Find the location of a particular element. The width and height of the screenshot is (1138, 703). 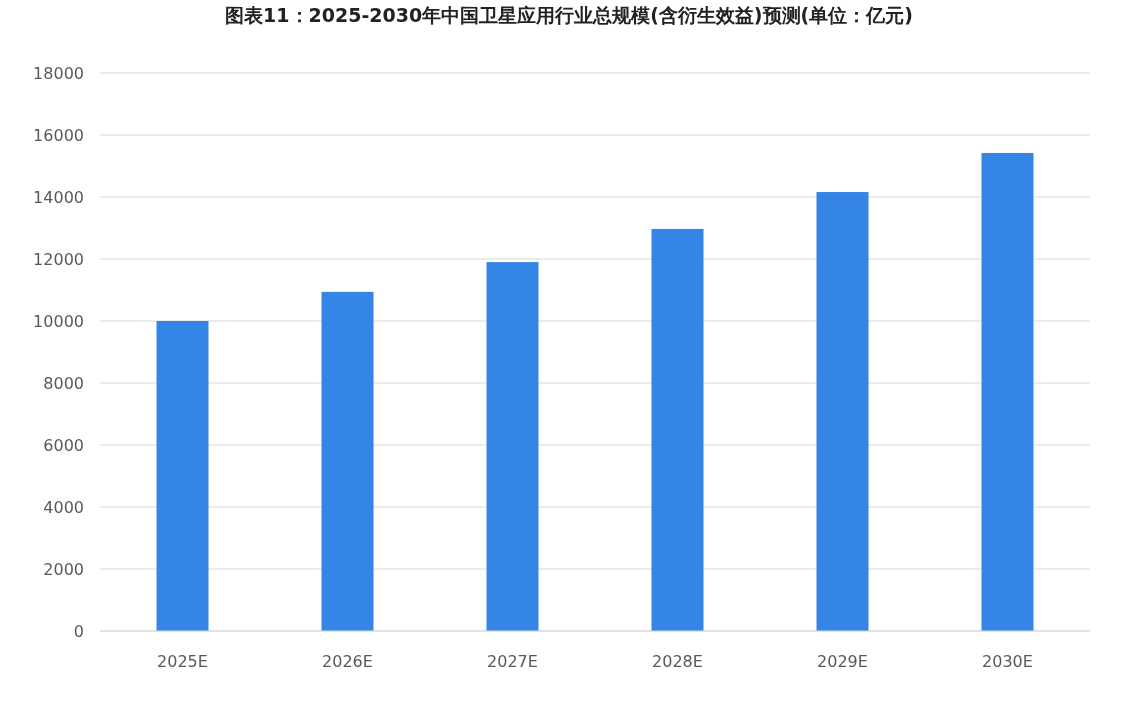

y-tick-label: 8000 is located at coordinates (63, 383).